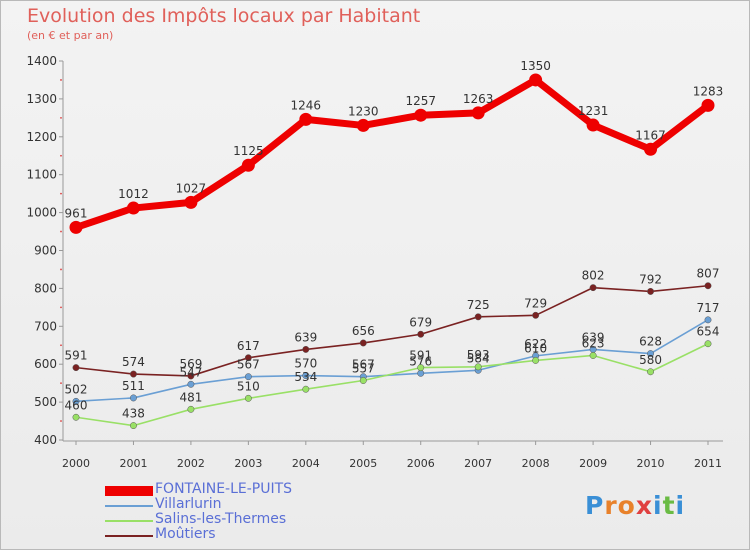 This screenshot has height=550, width=750. What do you see at coordinates (478, 355) in the screenshot?
I see `data-label: 593` at bounding box center [478, 355].